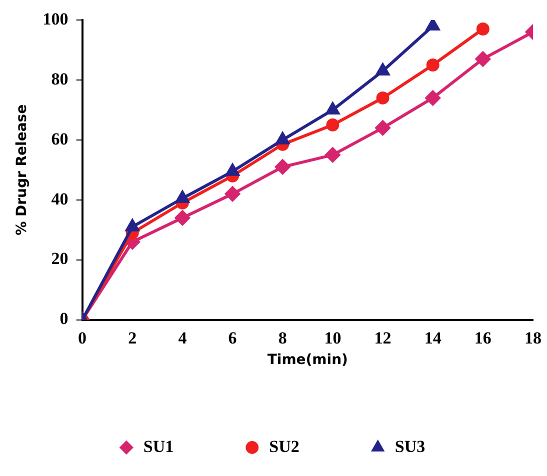  I want to click on x-tick-label: 18, so click(533, 338).